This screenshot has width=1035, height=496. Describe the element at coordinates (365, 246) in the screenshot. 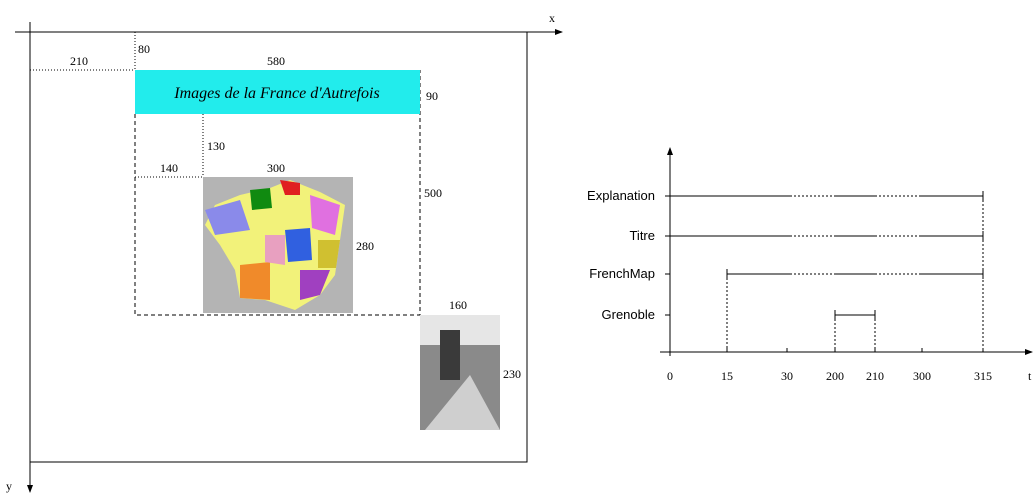

I see `dimension: 280` at that location.